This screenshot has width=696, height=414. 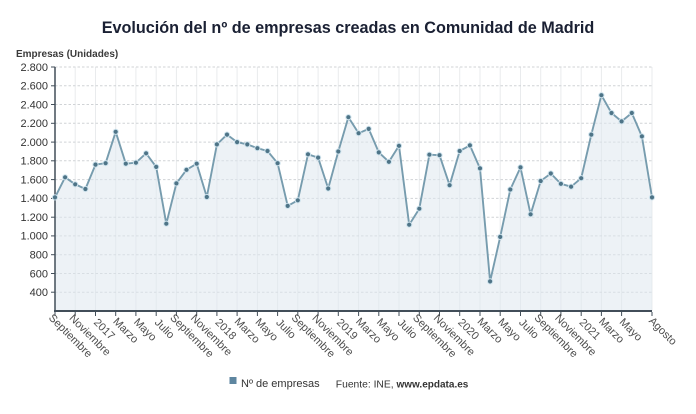 I want to click on svg-text: 400, so click(x=39, y=293).